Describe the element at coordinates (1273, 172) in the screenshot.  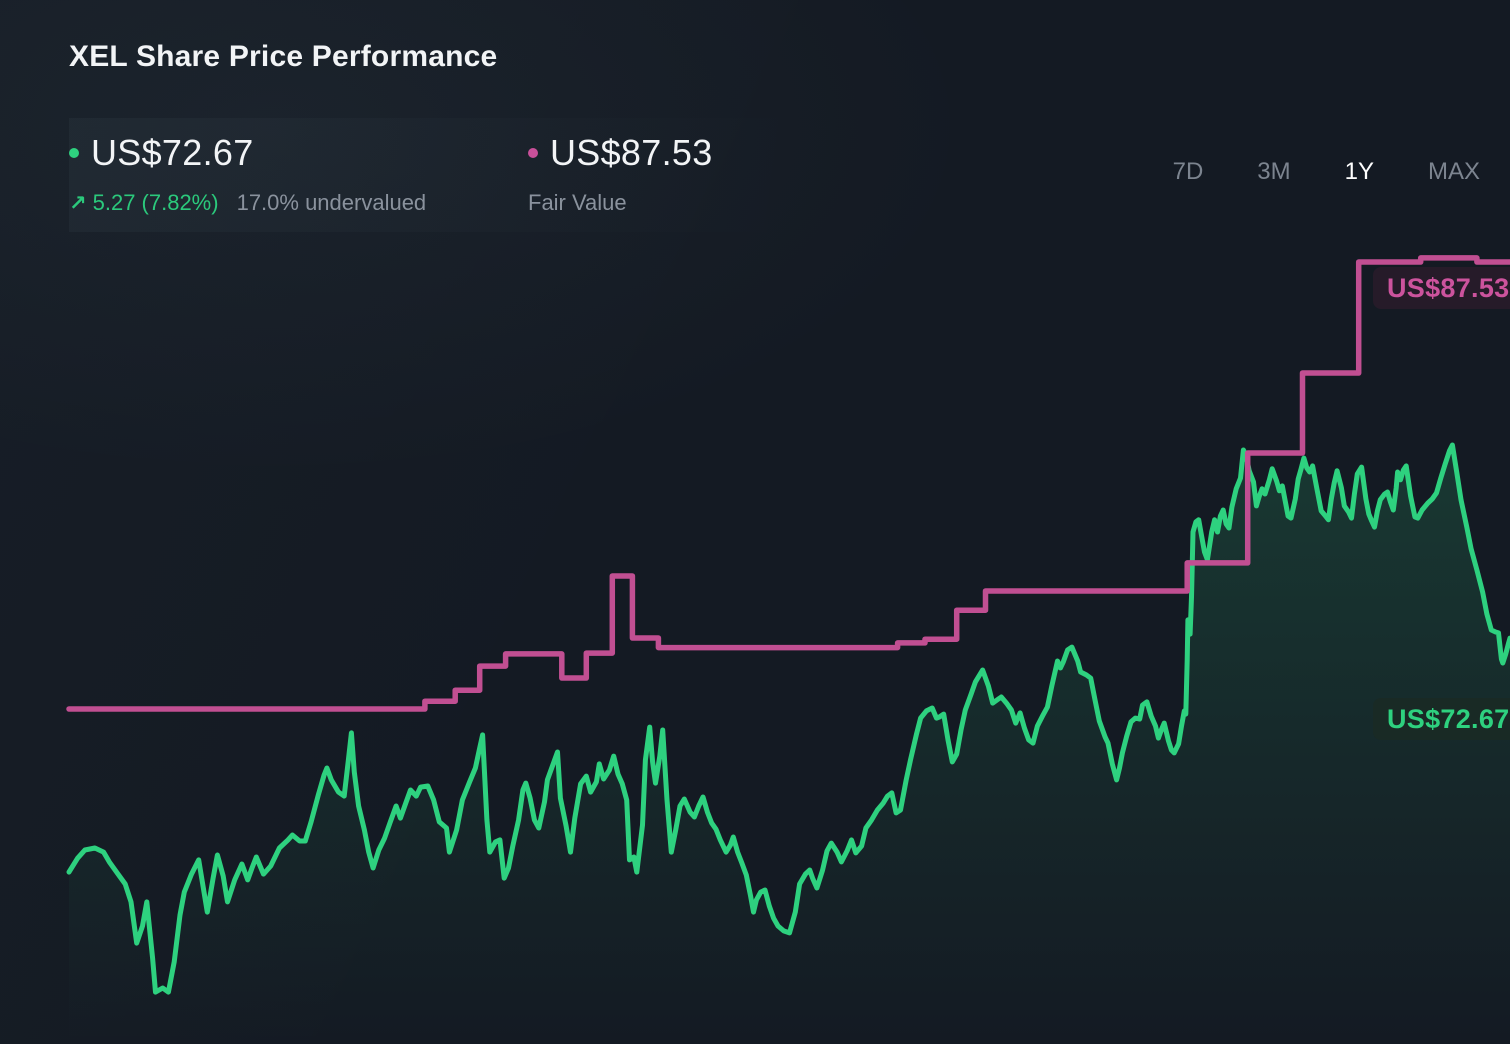
I see `range-button-3m: 3M` at that location.